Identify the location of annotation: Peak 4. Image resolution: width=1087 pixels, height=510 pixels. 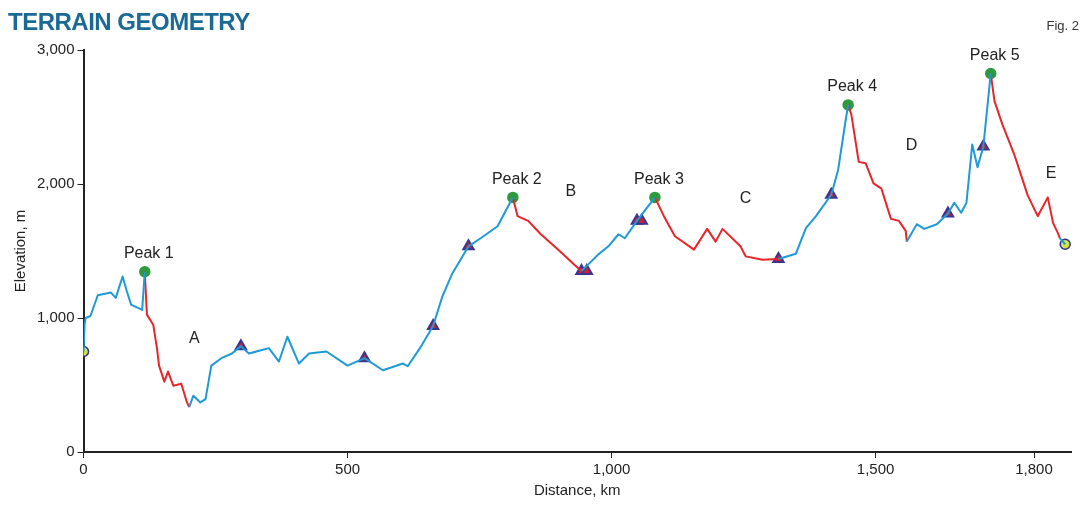
(852, 86).